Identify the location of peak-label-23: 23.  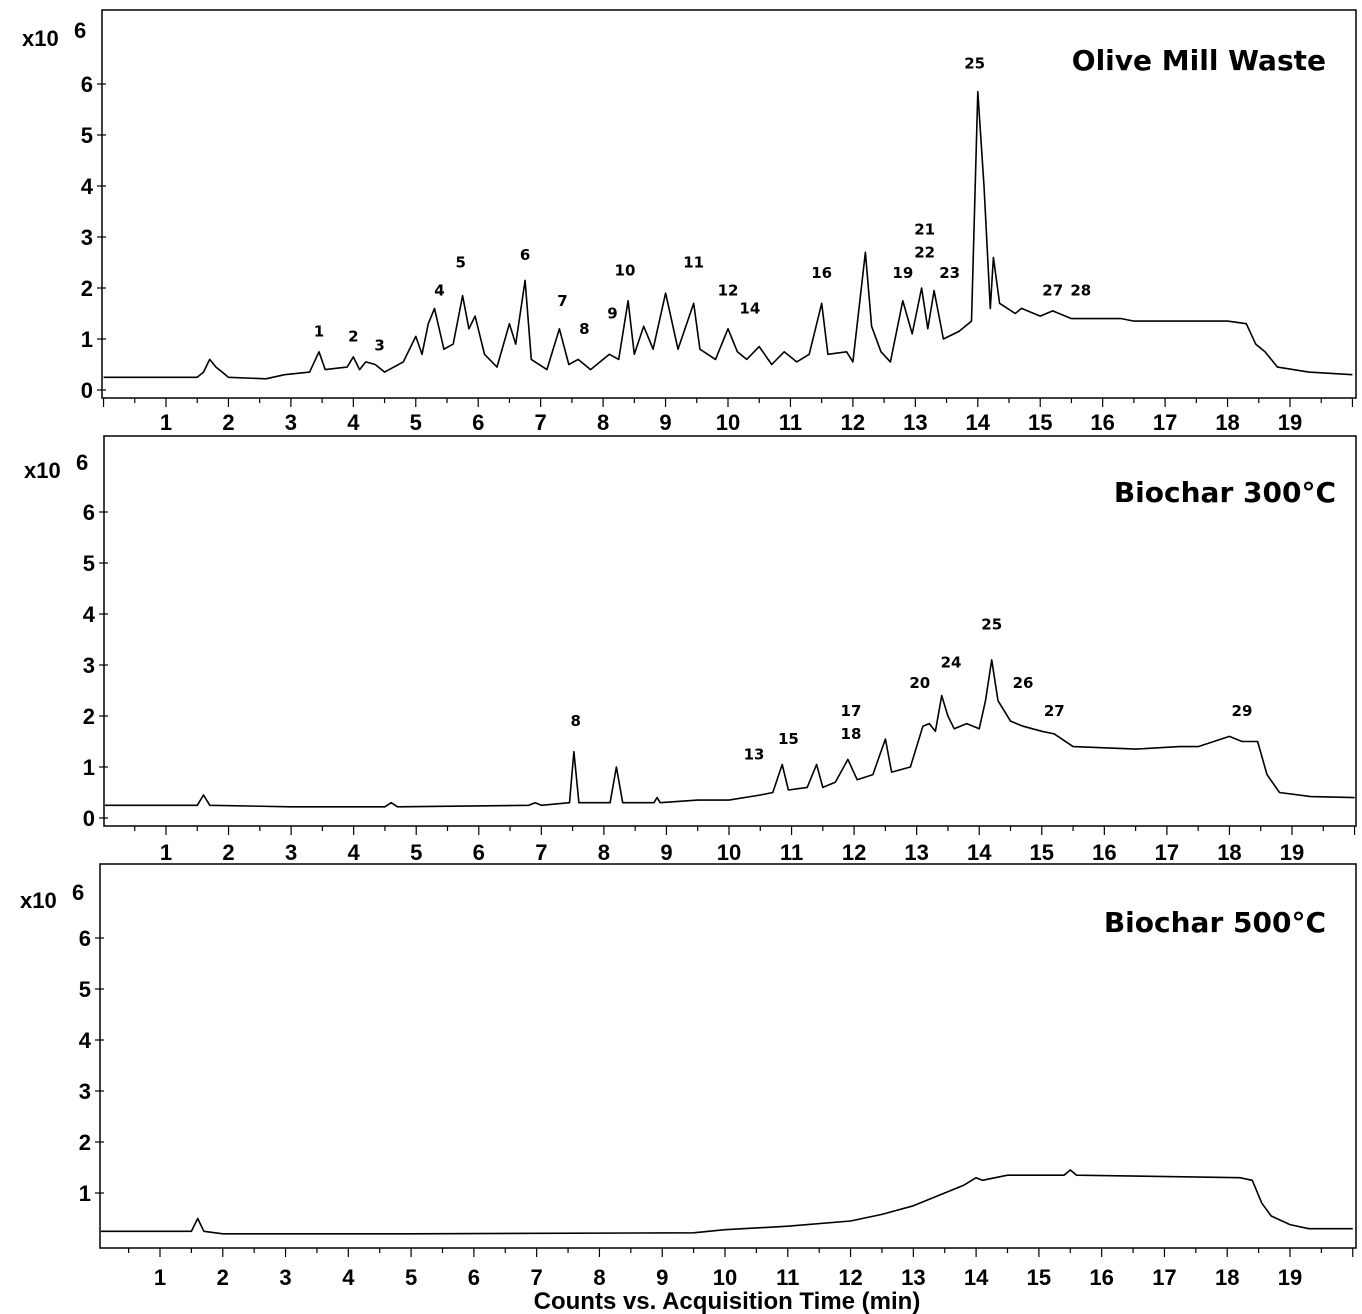
(949, 273).